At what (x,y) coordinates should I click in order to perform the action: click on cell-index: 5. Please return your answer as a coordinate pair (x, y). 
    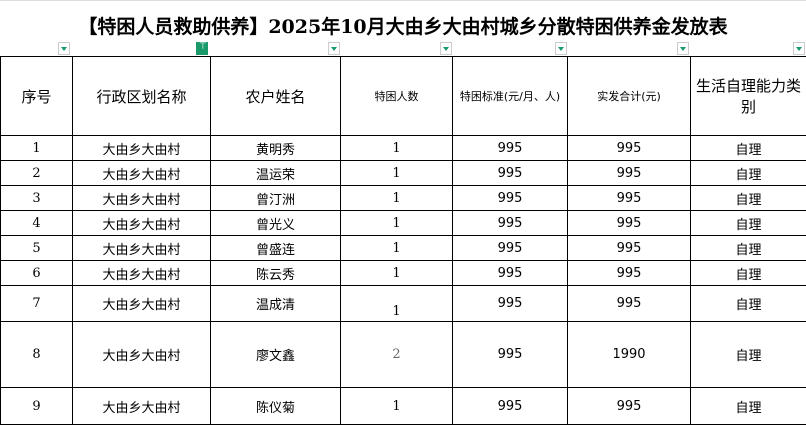
    Looking at the image, I should click on (36, 248).